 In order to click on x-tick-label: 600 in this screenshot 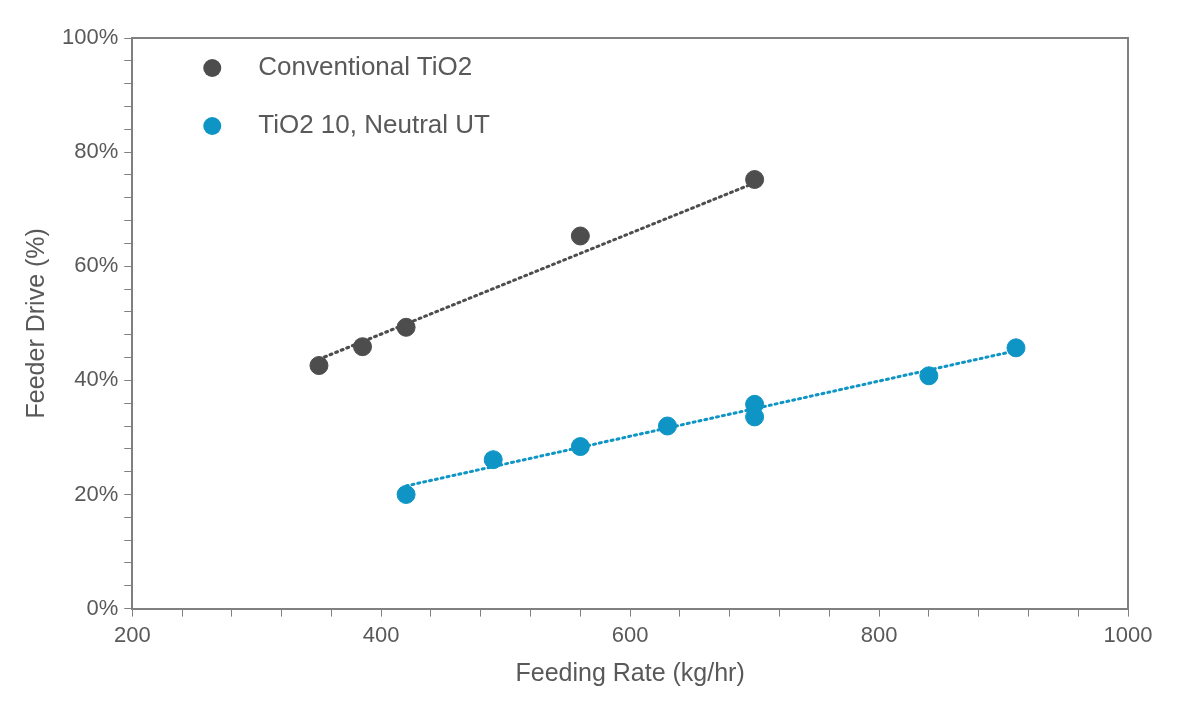, I will do `click(630, 634)`.